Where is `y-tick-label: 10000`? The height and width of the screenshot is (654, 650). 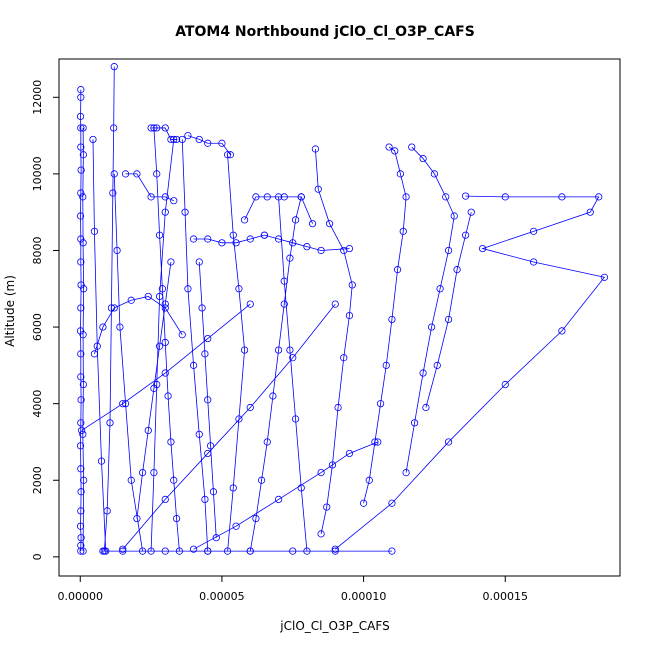 y-tick-label: 10000 is located at coordinates (37, 173).